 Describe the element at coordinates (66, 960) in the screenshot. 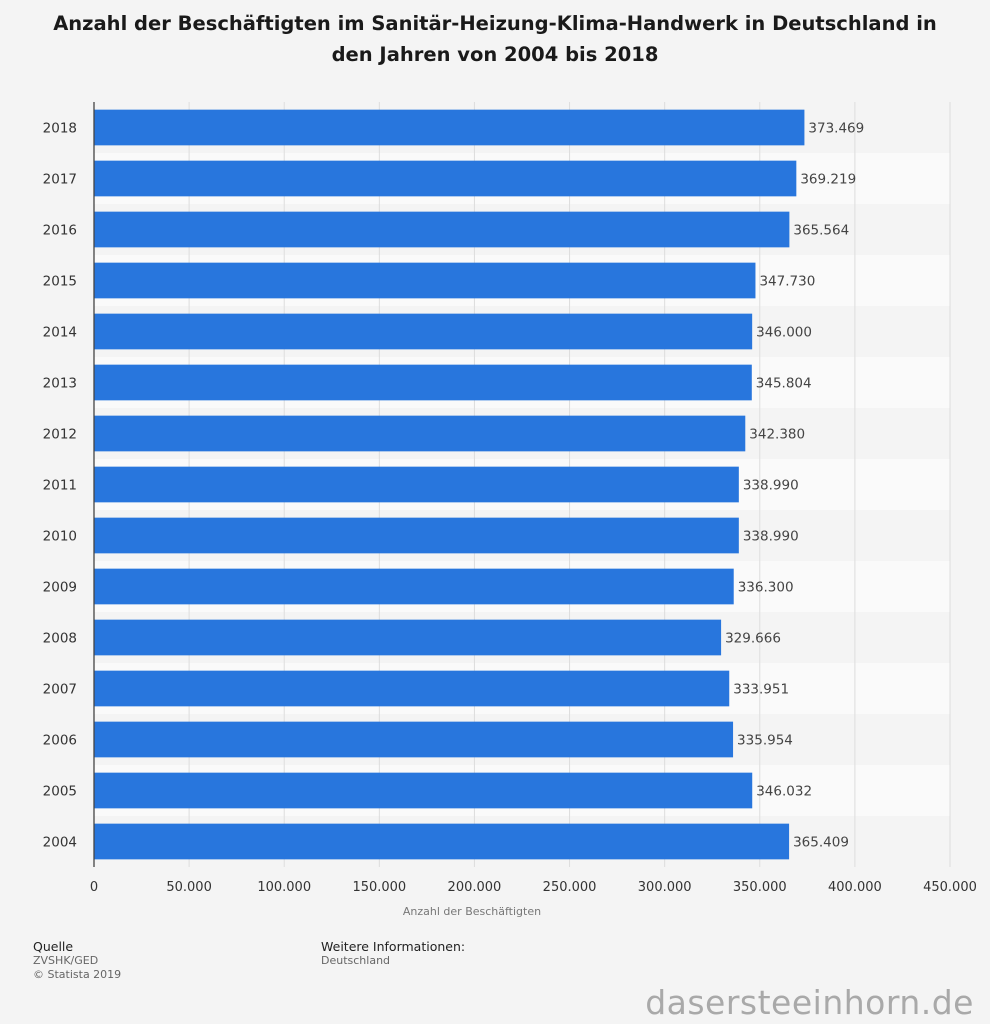

I see `source-line: ZVSHK/GED` at that location.